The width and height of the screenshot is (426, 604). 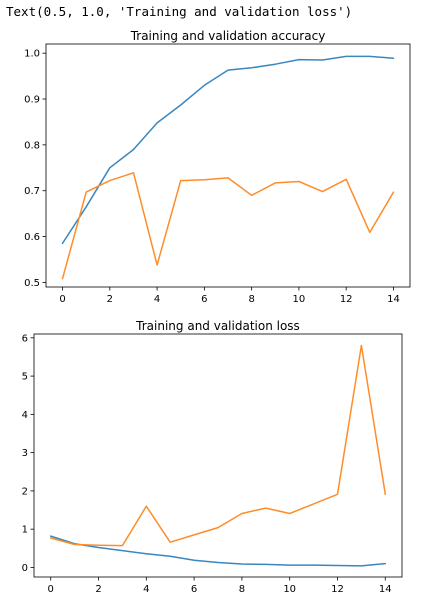 What do you see at coordinates (194, 589) in the screenshot?
I see `loss-x-tick-label: 6` at bounding box center [194, 589].